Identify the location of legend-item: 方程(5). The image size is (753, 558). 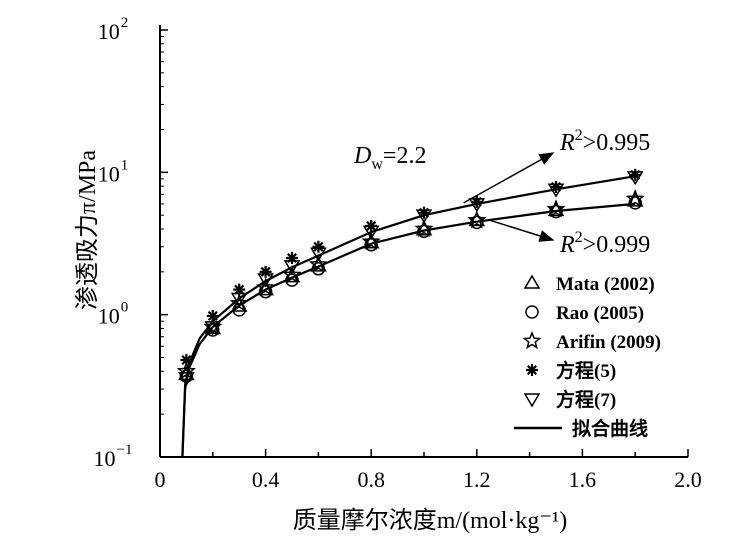
(571, 370).